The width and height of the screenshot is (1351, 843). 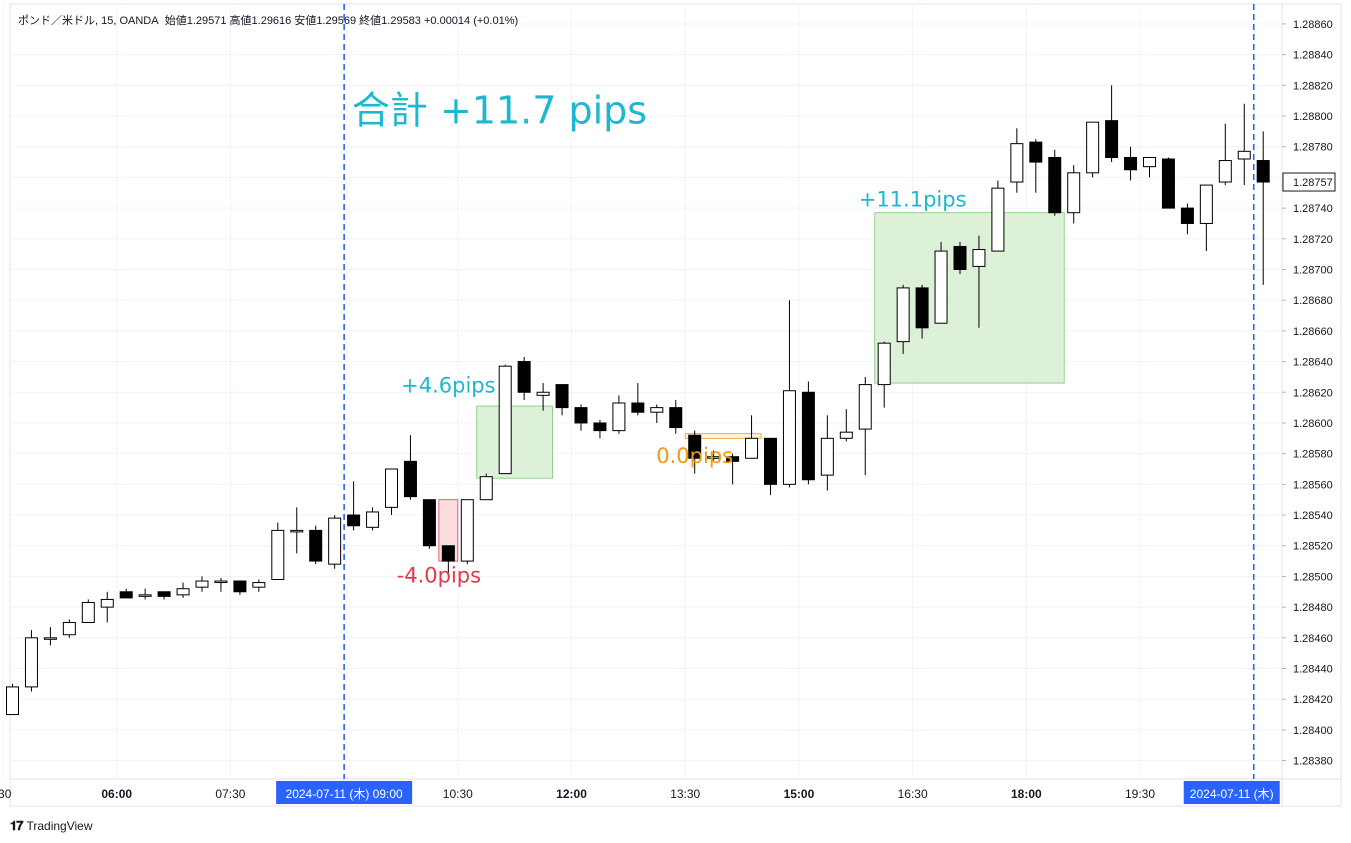 What do you see at coordinates (499, 111) in the screenshot?
I see `pips-annotation: 合計 +11.7 pips` at bounding box center [499, 111].